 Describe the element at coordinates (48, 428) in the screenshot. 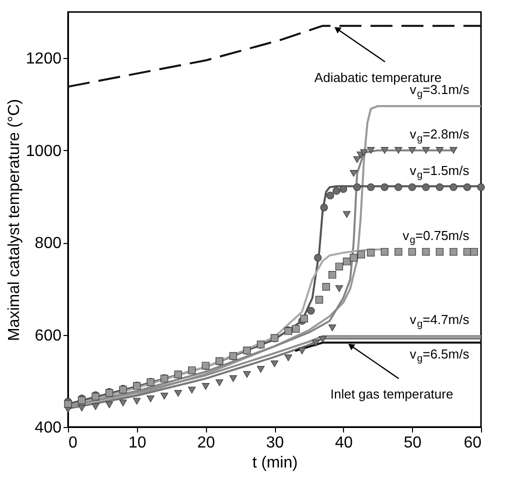

I see `y-tick-label: 400` at that location.